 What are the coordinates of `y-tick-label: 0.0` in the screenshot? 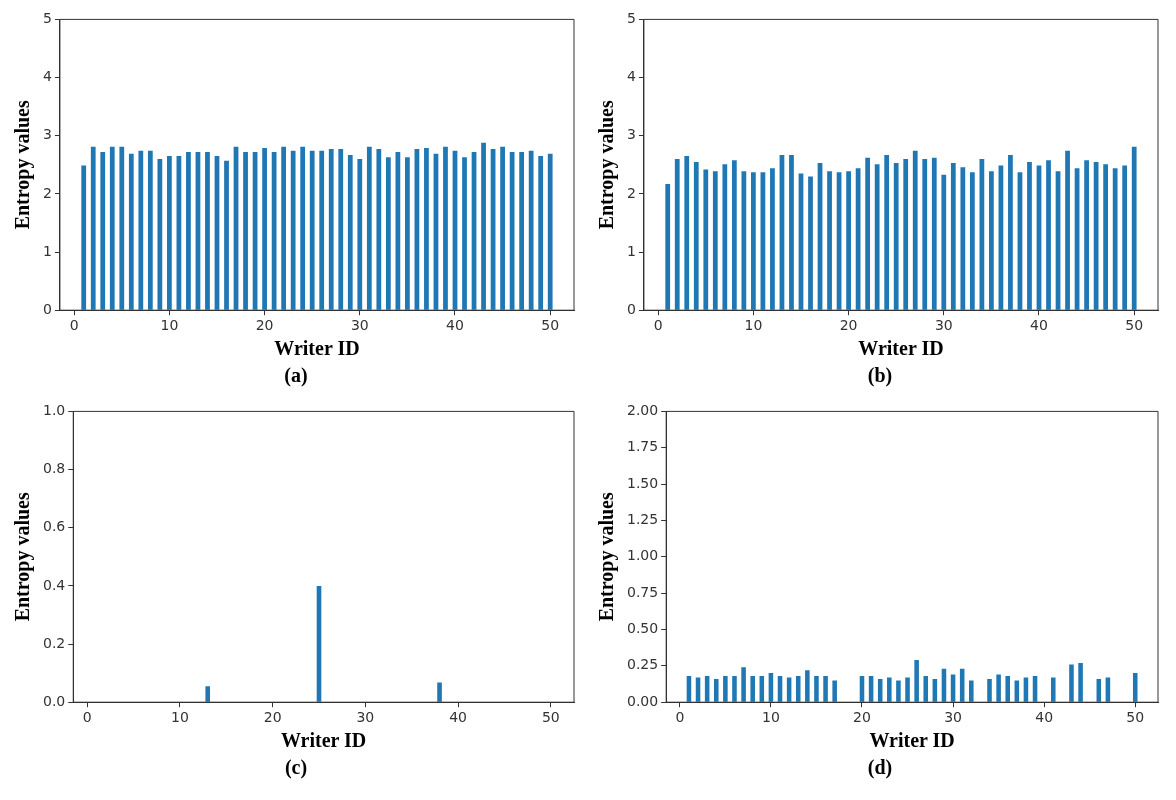 It's located at (54, 700).